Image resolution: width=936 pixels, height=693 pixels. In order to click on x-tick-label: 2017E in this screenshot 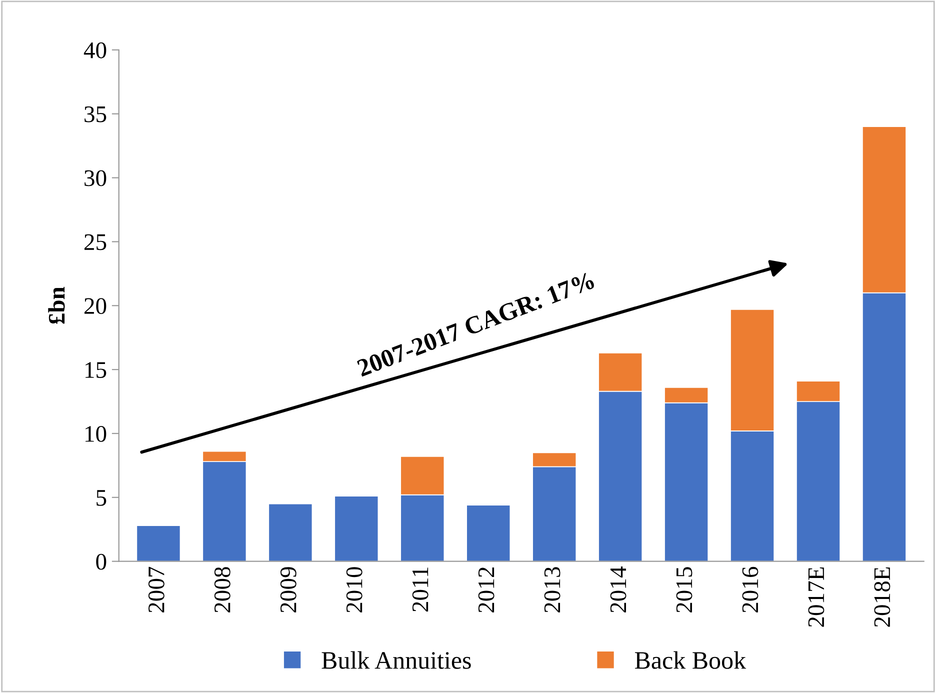, I will do `click(816, 597)`.